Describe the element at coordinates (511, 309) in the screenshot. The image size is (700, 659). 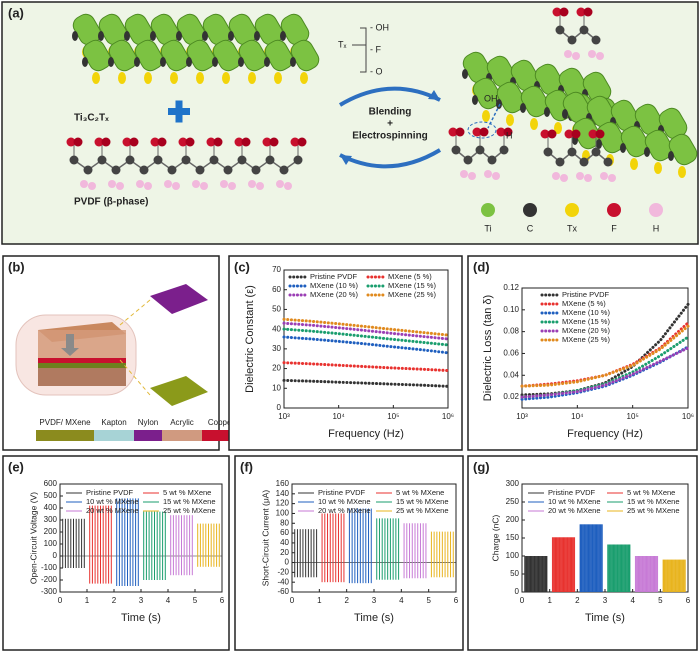
I see `y-tick-label: 0.10` at that location.